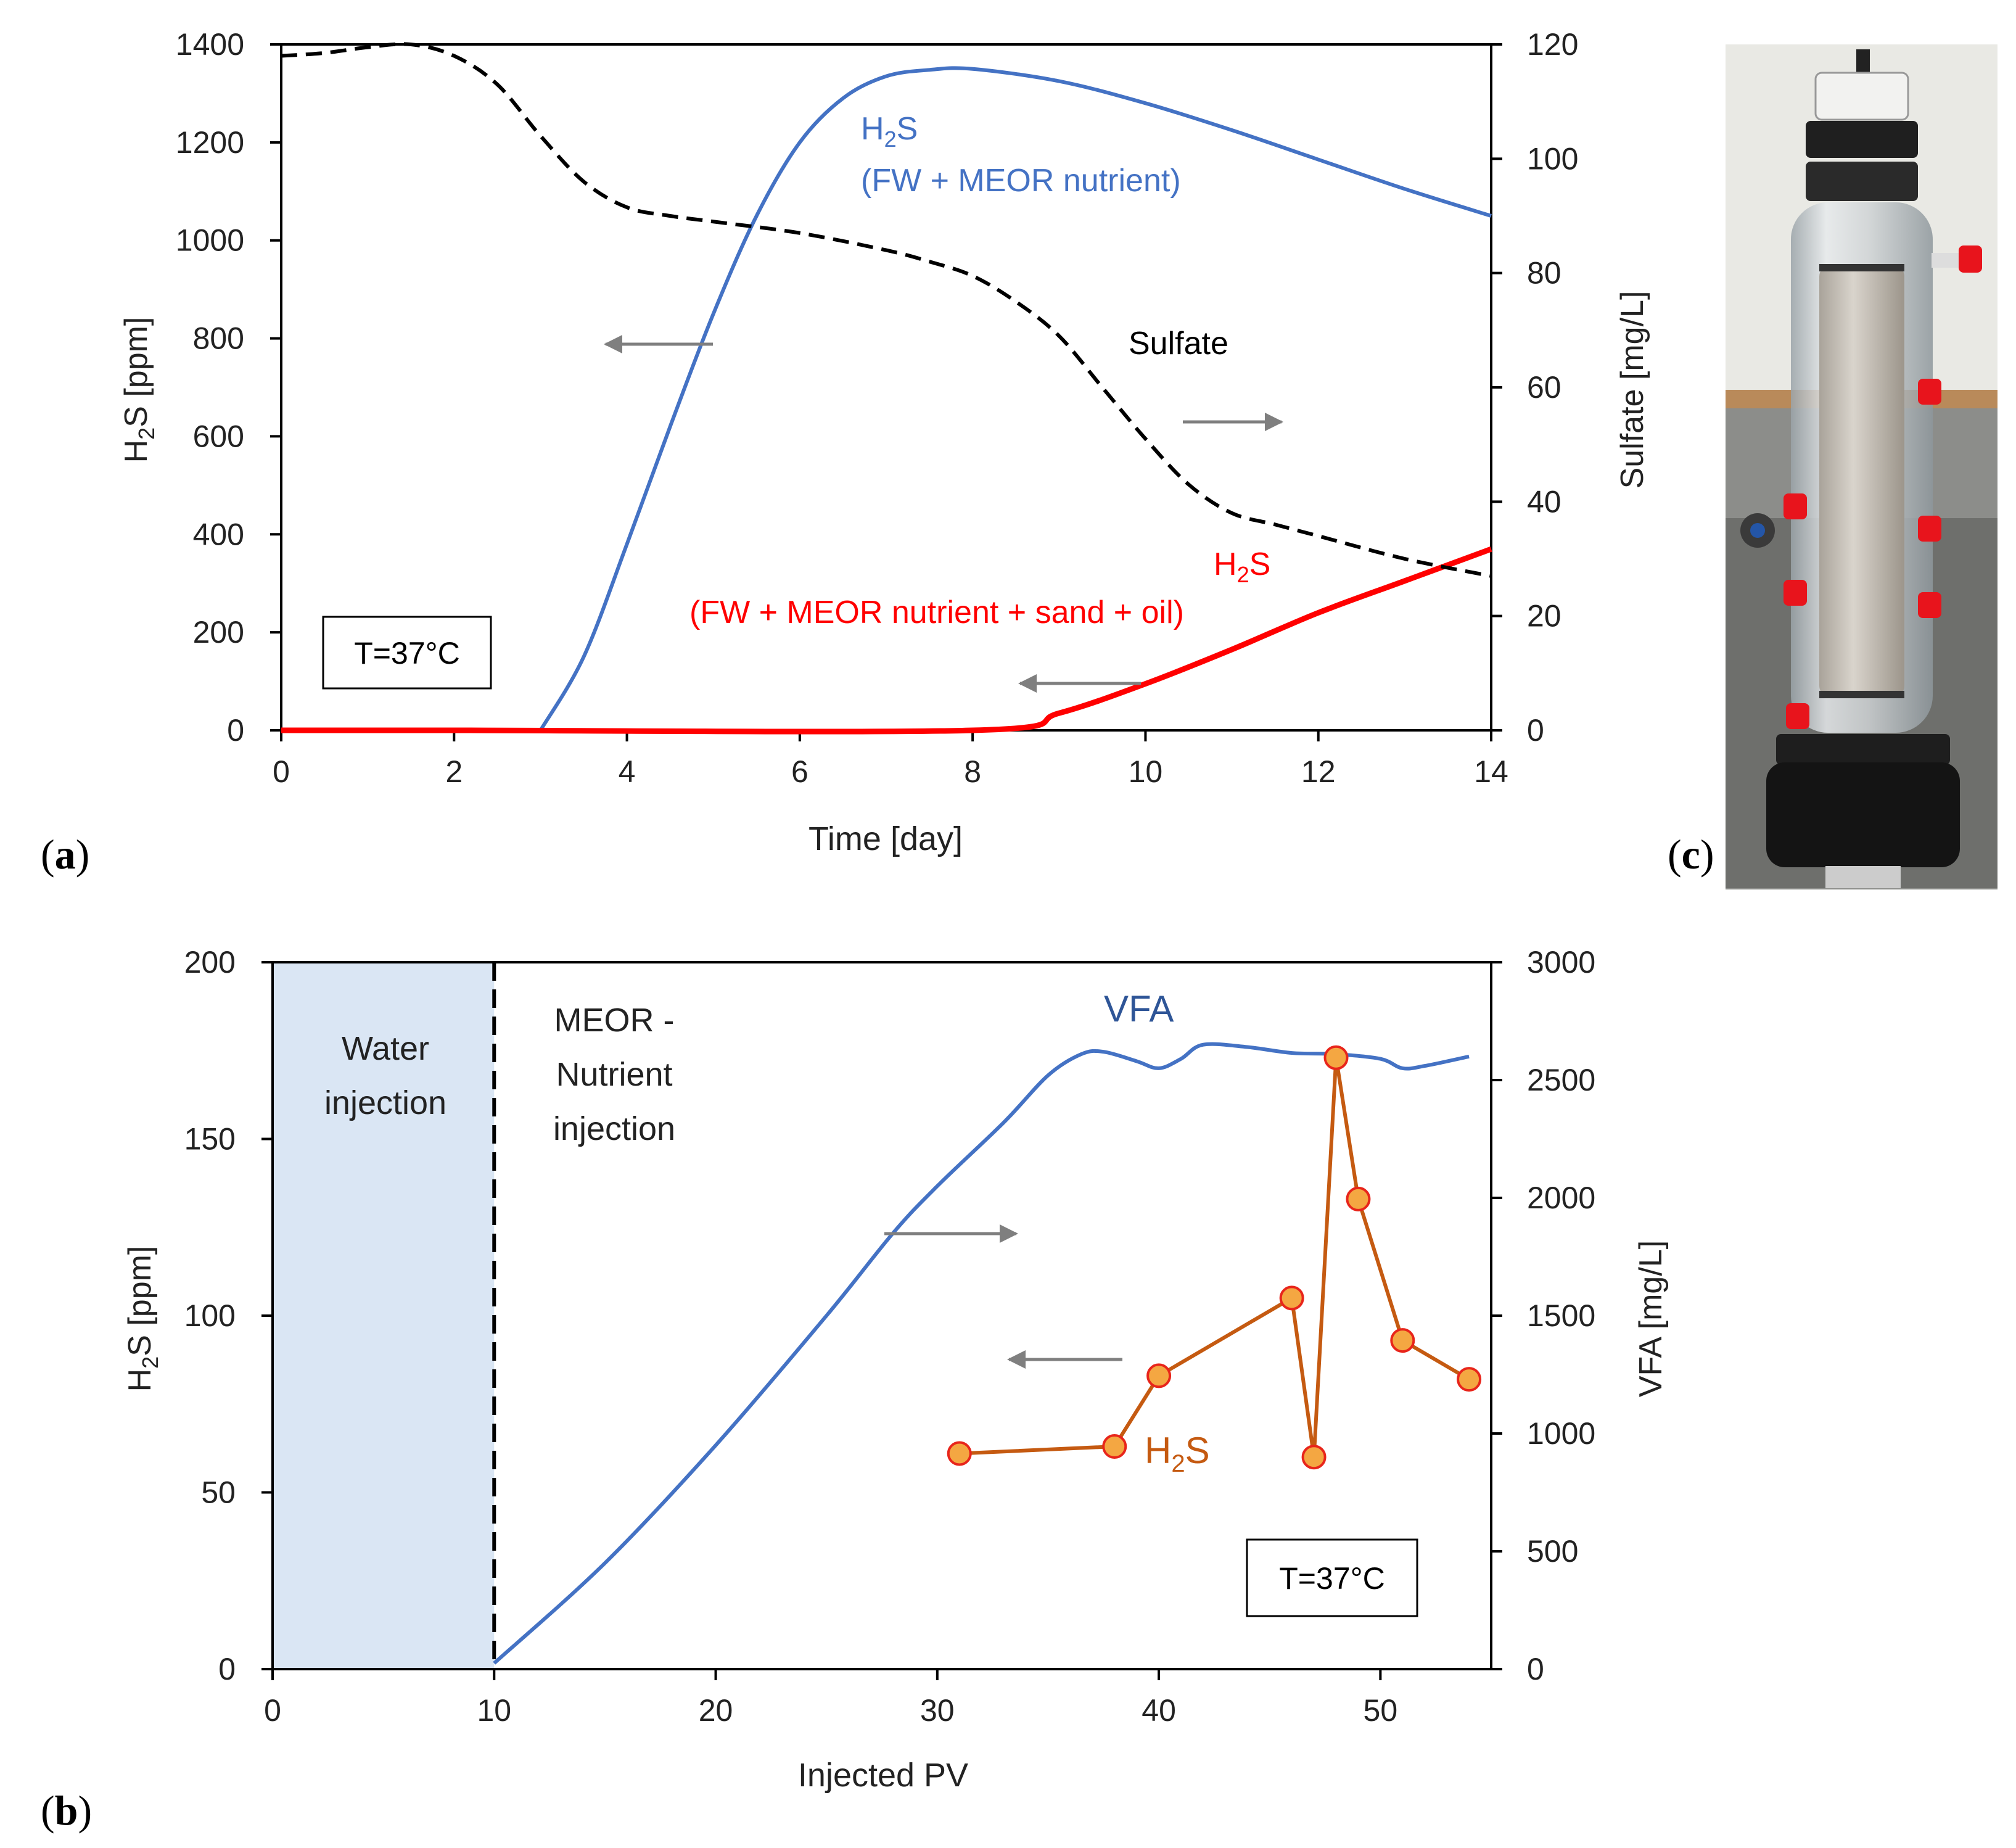 Image resolution: width=2016 pixels, height=1848 pixels. Describe the element at coordinates (385, 1048) in the screenshot. I see `region-water-line1: Water` at that location.